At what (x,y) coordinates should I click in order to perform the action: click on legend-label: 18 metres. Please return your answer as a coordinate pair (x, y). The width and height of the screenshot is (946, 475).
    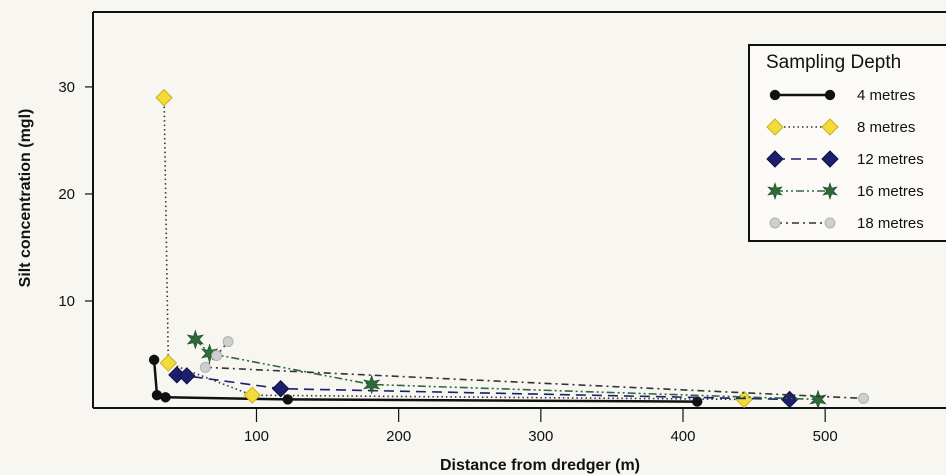
    Looking at the image, I should click on (890, 223).